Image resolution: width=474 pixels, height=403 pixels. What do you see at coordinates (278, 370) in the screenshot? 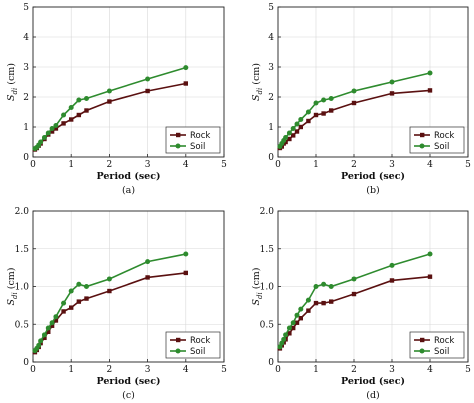
I see `x-tick-label: 0` at bounding box center [278, 370].